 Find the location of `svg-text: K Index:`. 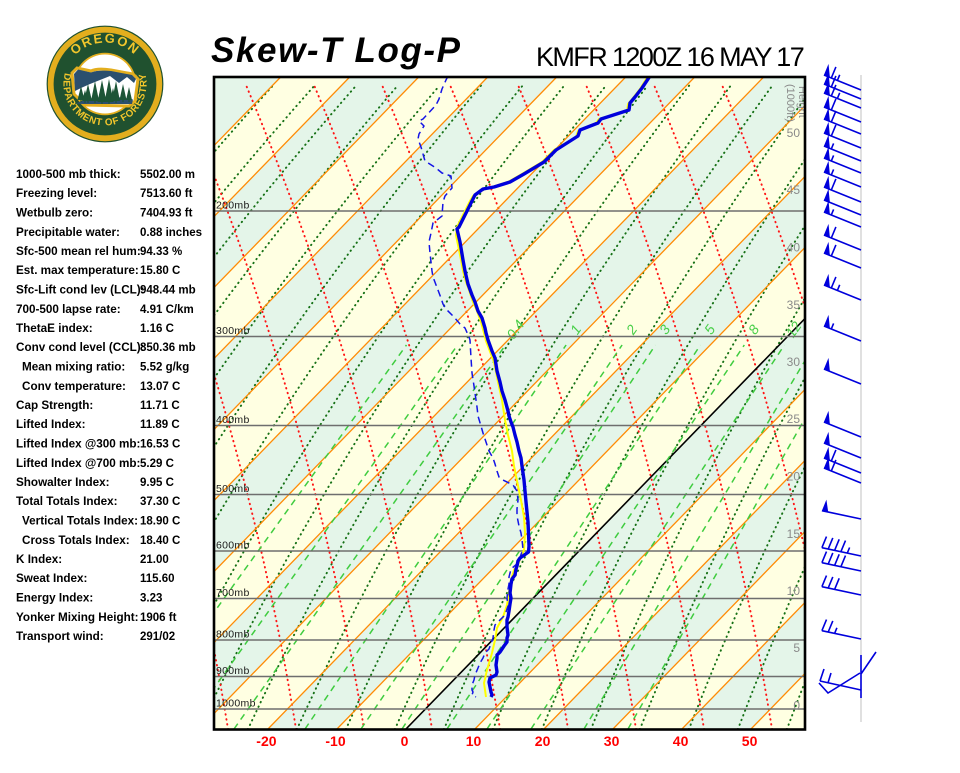

svg-text: K Index: is located at coordinates (39, 559).